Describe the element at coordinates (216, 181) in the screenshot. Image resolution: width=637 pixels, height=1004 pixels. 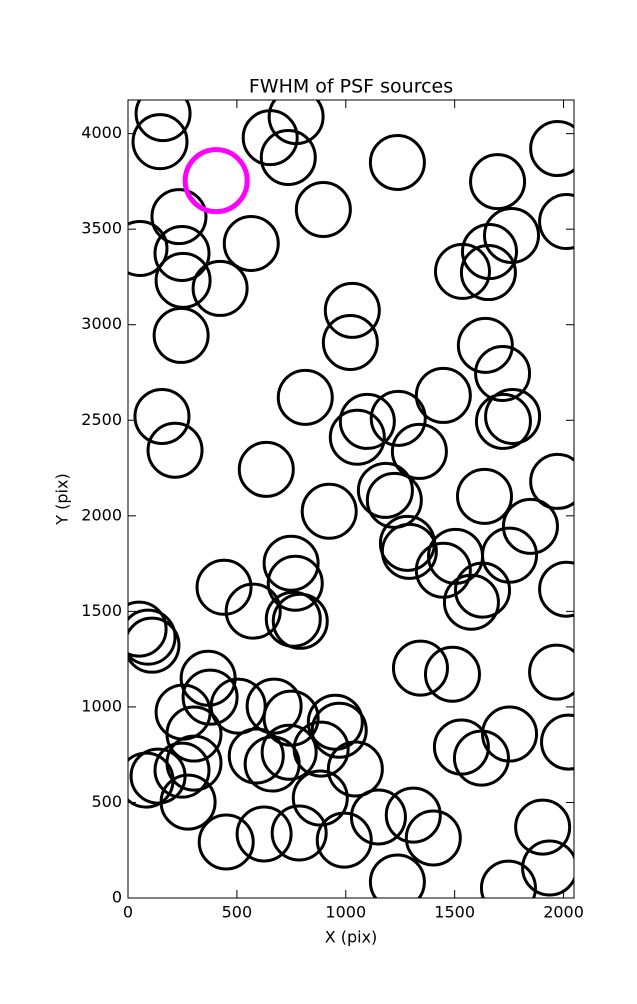
I see `highlight-source` at that location.